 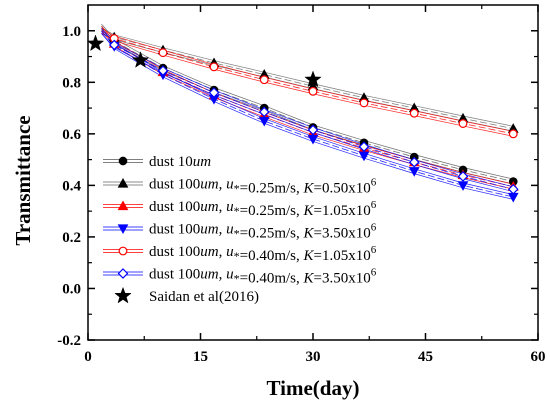 What do you see at coordinates (71, 83) in the screenshot?
I see `y-tick-label: 0.8` at bounding box center [71, 83].